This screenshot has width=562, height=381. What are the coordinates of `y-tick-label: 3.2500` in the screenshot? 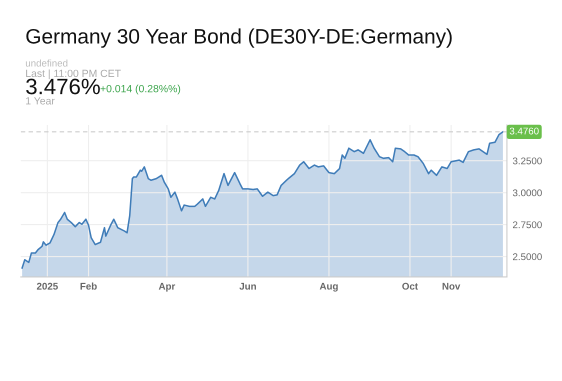 It's located at (527, 160).